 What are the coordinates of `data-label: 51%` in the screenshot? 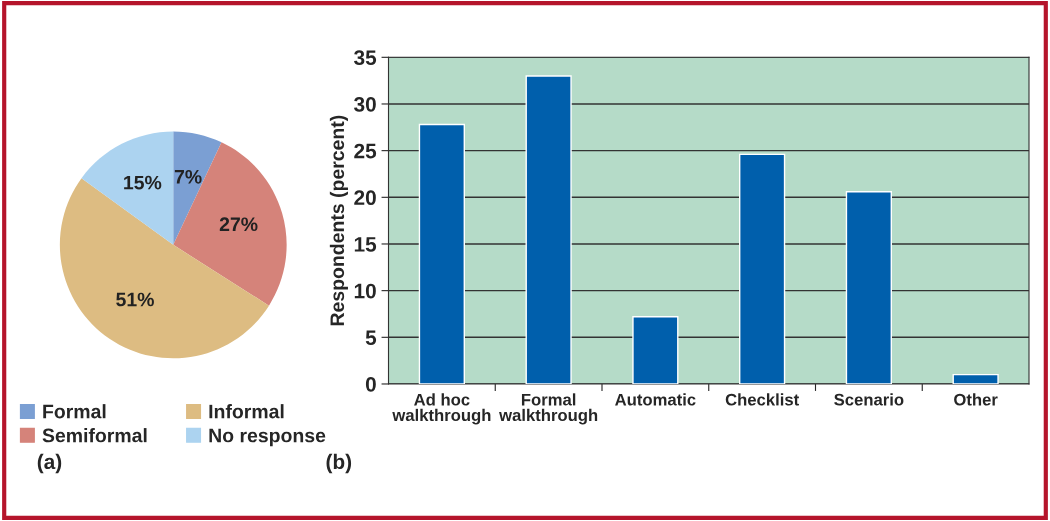 It's located at (135, 299).